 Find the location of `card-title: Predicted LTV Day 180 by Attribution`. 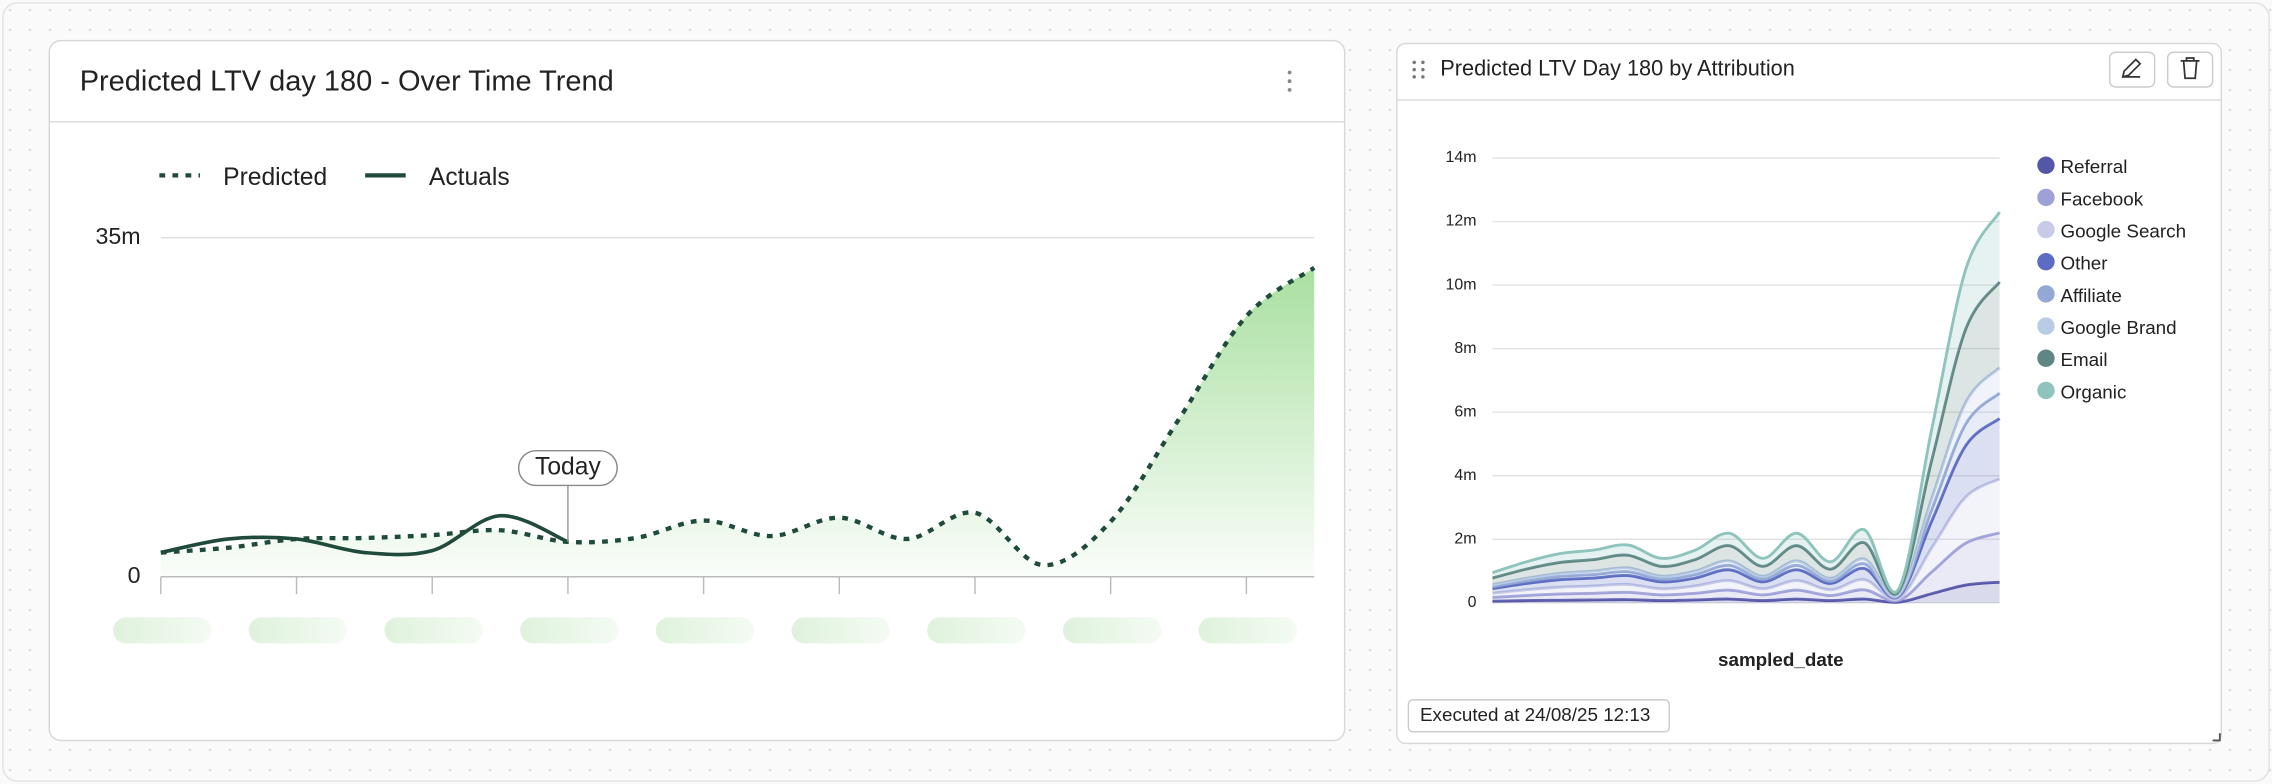

card-title: Predicted LTV Day 180 by Attribution is located at coordinates (1617, 67).